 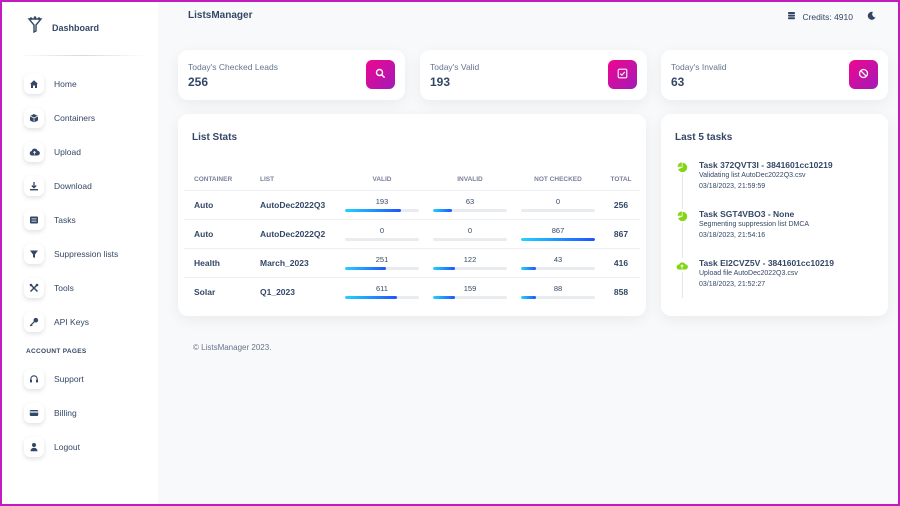 What do you see at coordinates (533, 75) in the screenshot?
I see `stat-card-valid: Today's Valid 193` at bounding box center [533, 75].